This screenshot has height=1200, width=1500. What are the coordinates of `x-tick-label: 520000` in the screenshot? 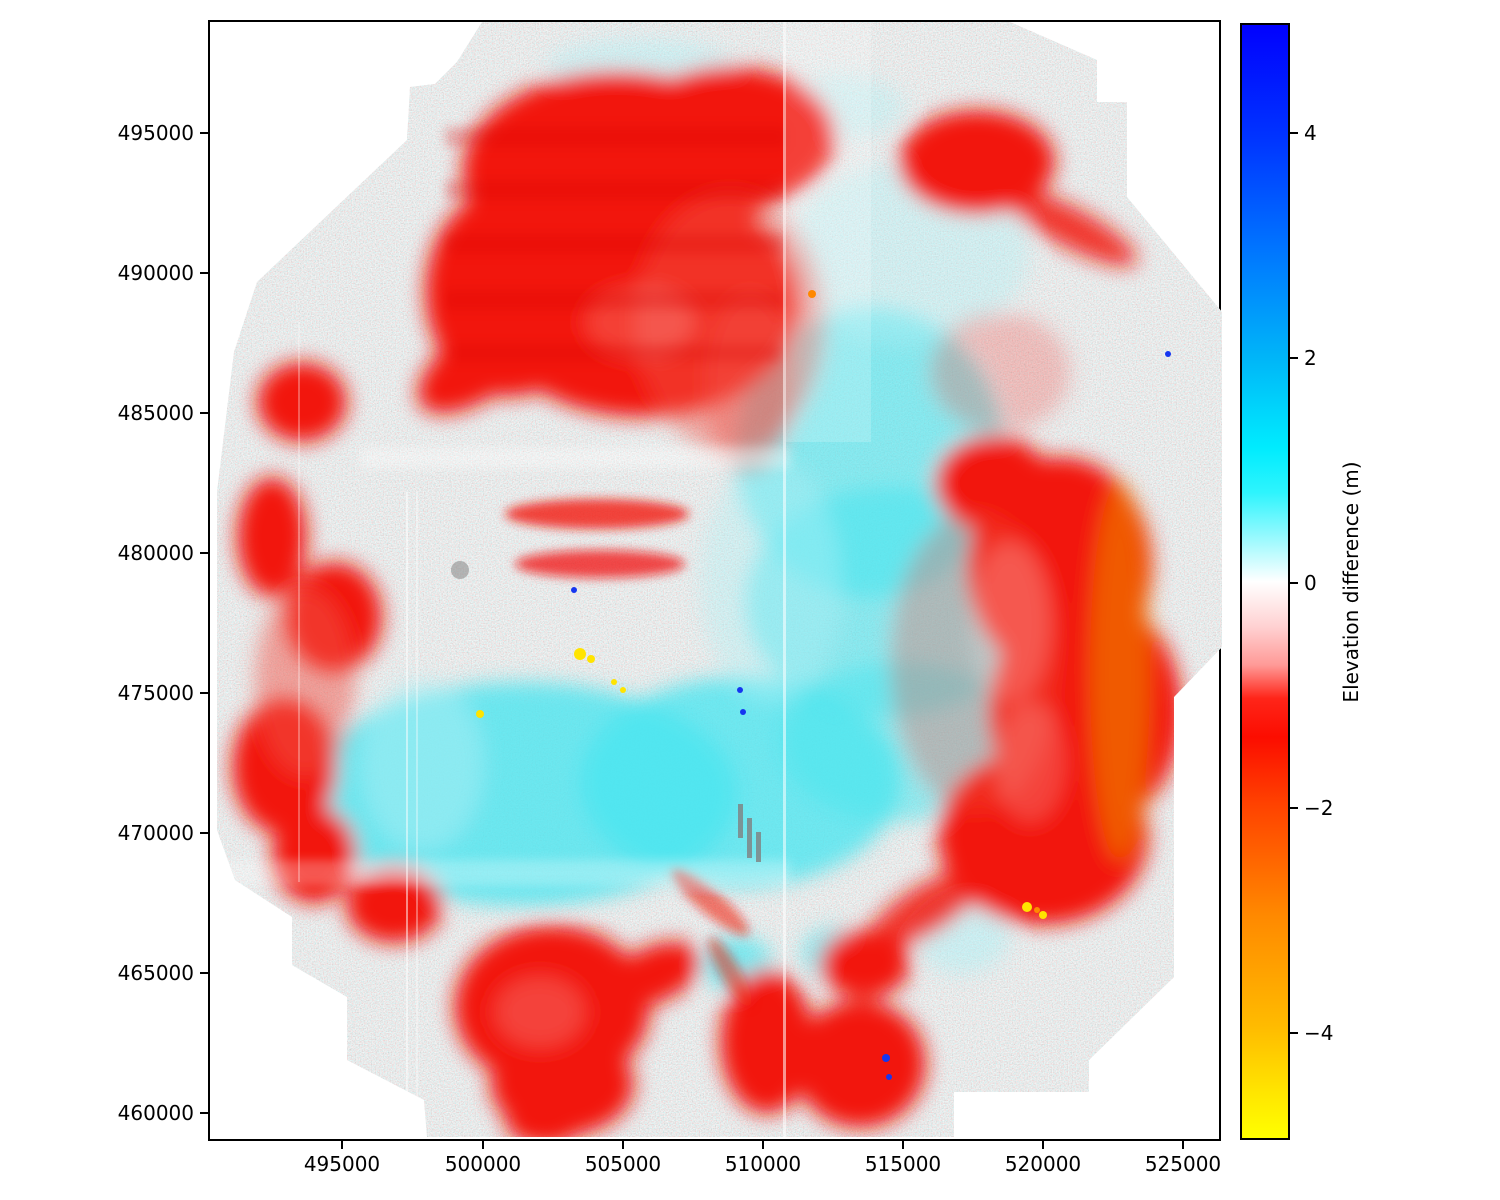 It's located at (1043, 1164).